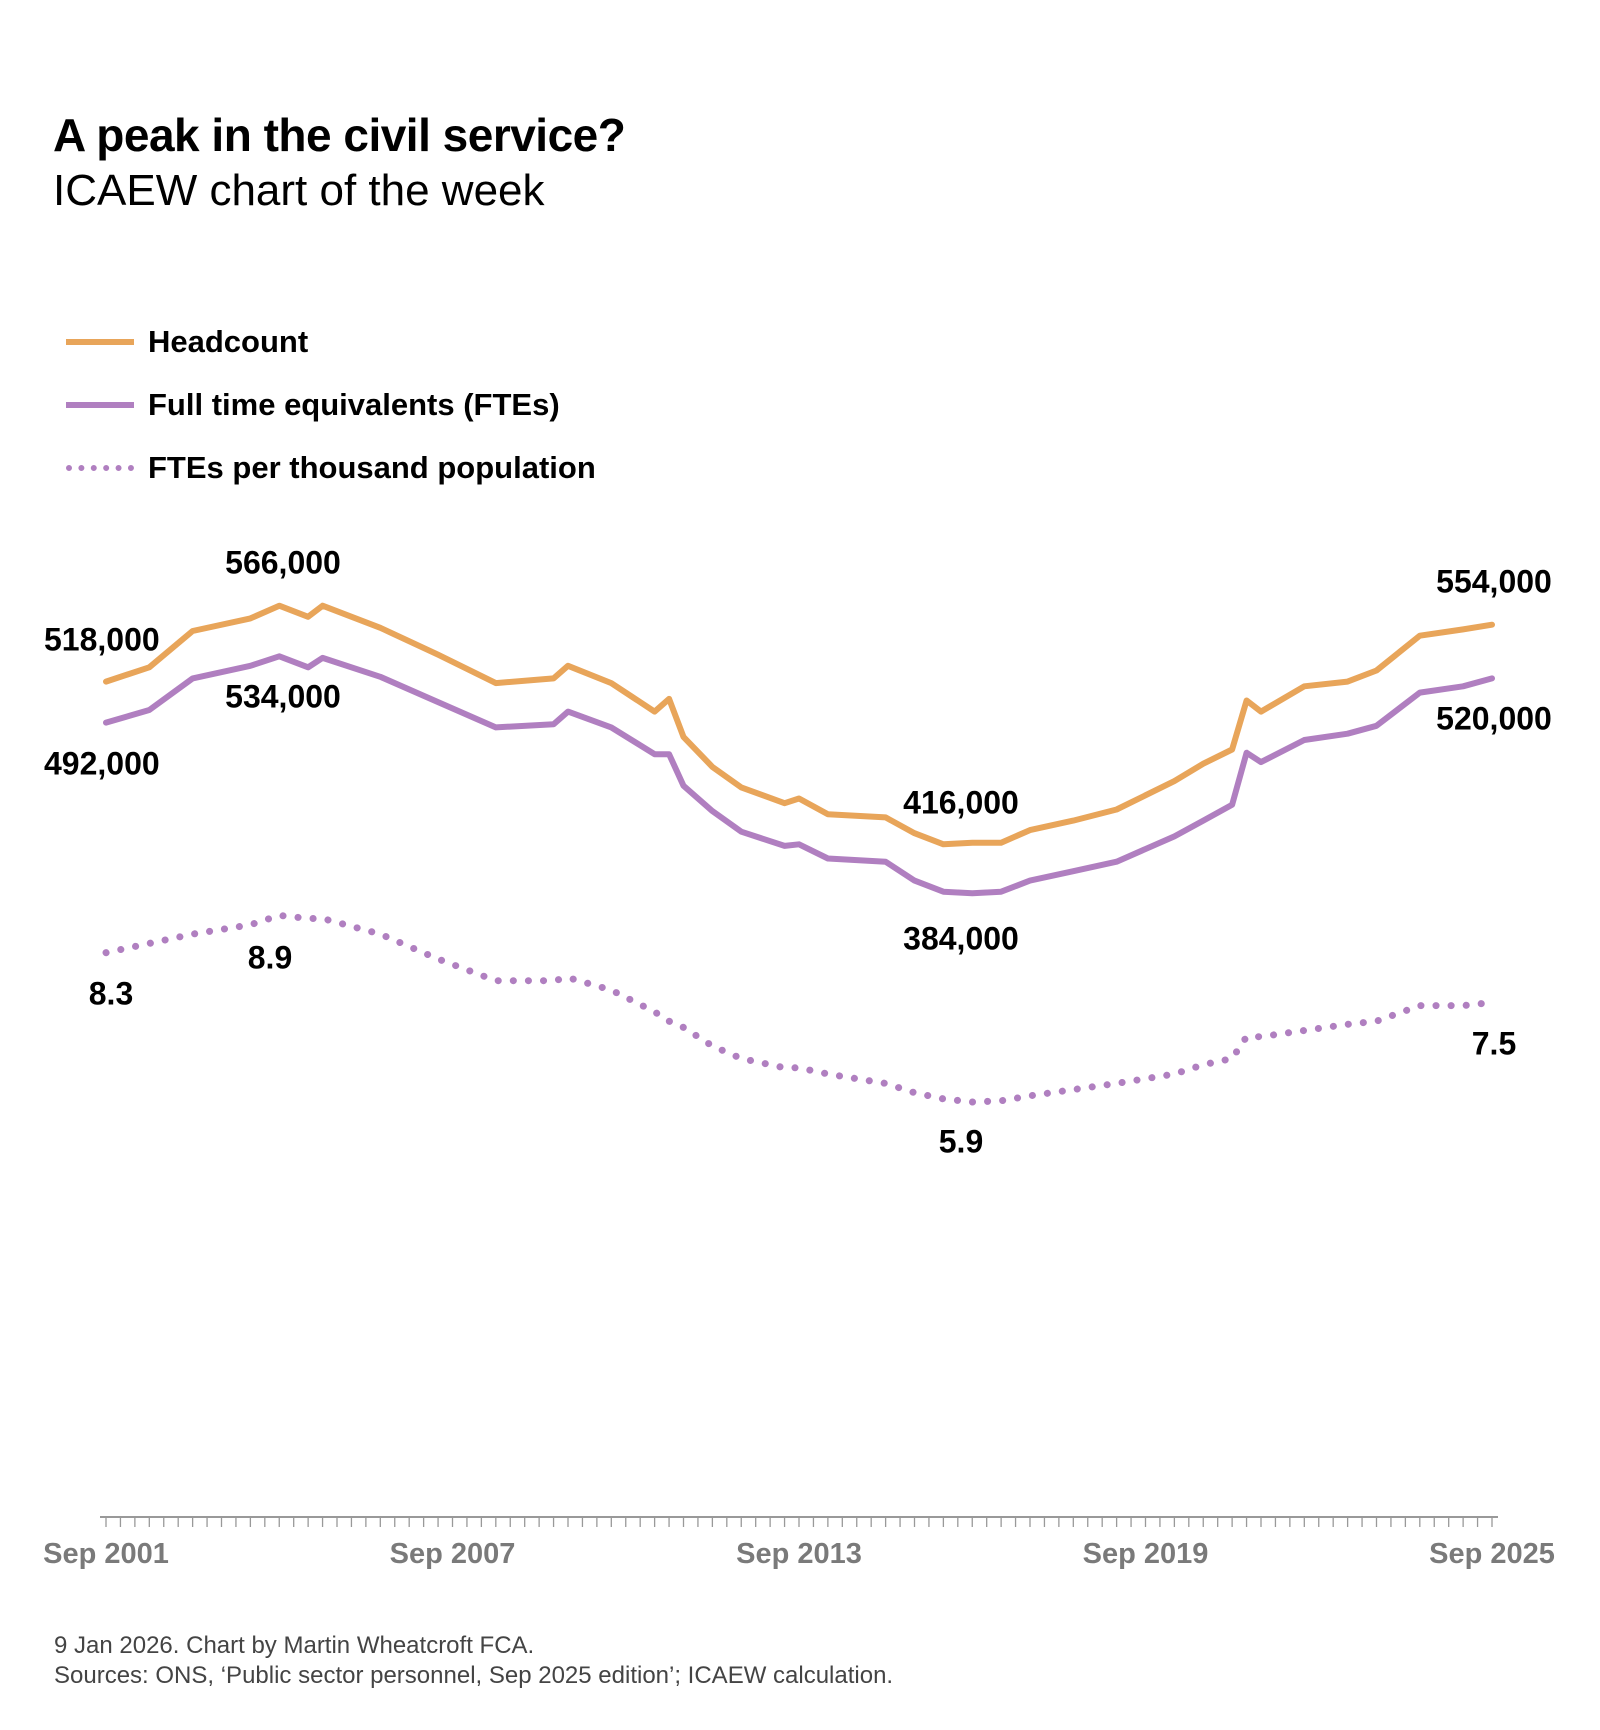 This screenshot has height=1730, width=1600. Describe the element at coordinates (1494, 581) in the screenshot. I see `data-label: 554,000` at that location.